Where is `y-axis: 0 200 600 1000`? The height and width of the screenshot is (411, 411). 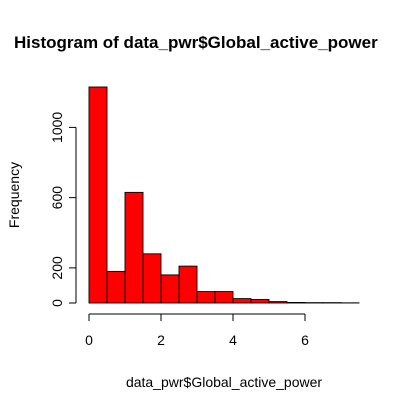 y-axis: 0 200 600 1000 is located at coordinates (63, 209).